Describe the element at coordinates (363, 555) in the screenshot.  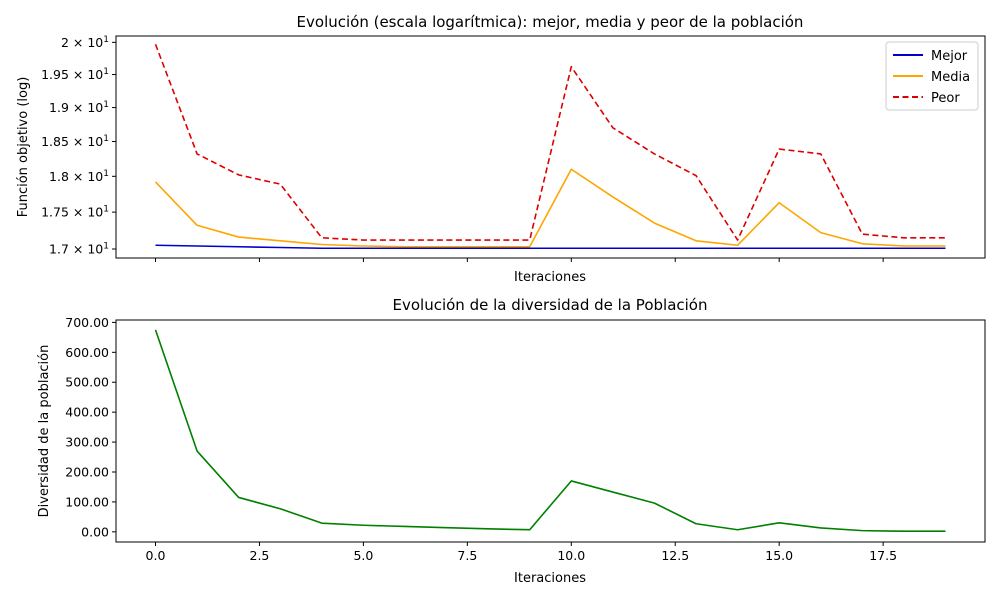
I see `x-tick-label: 5.0` at that location.